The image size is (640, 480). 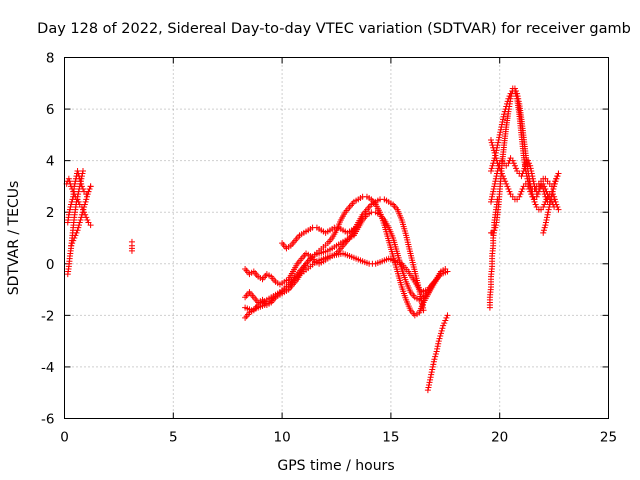 I want to click on y-tick-label: 4, so click(x=50, y=162).